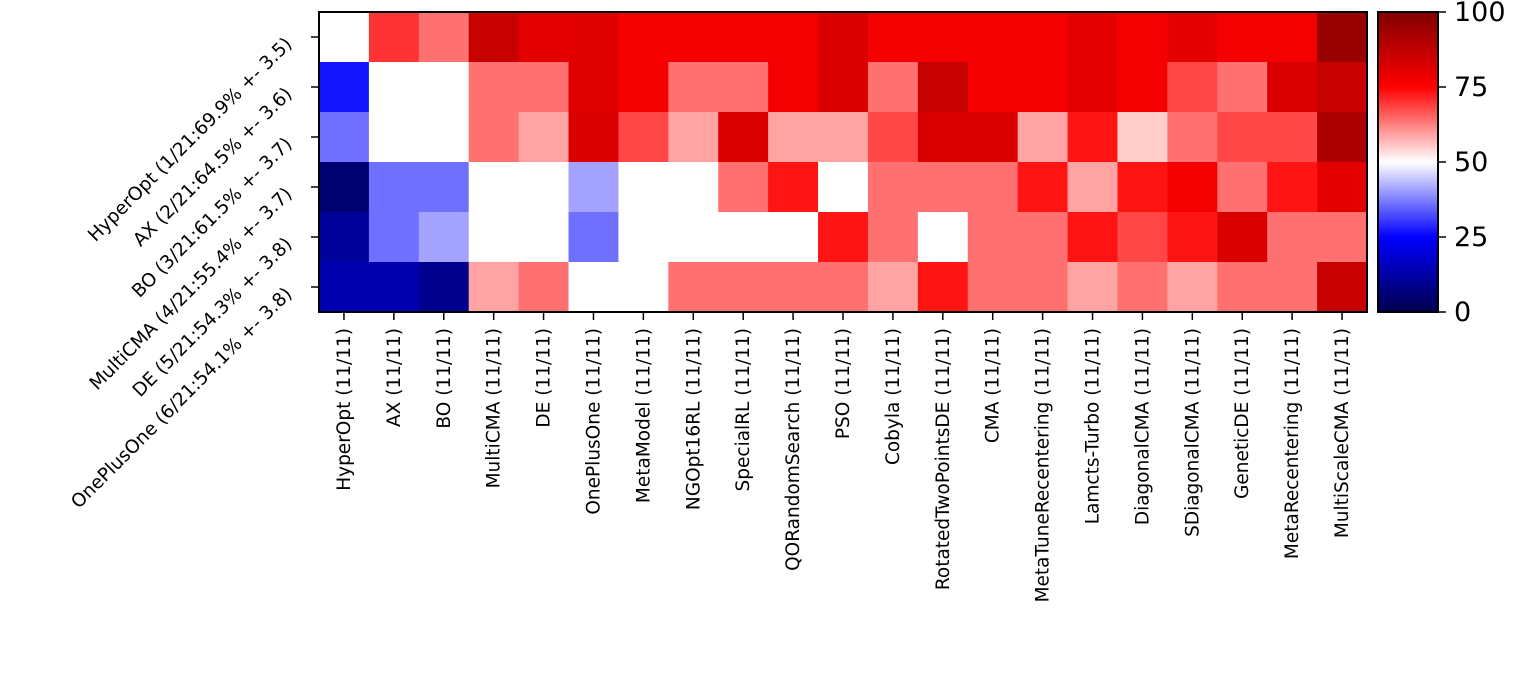  I want to click on column-label: GeneticDE (11/11), so click(1242, 413).